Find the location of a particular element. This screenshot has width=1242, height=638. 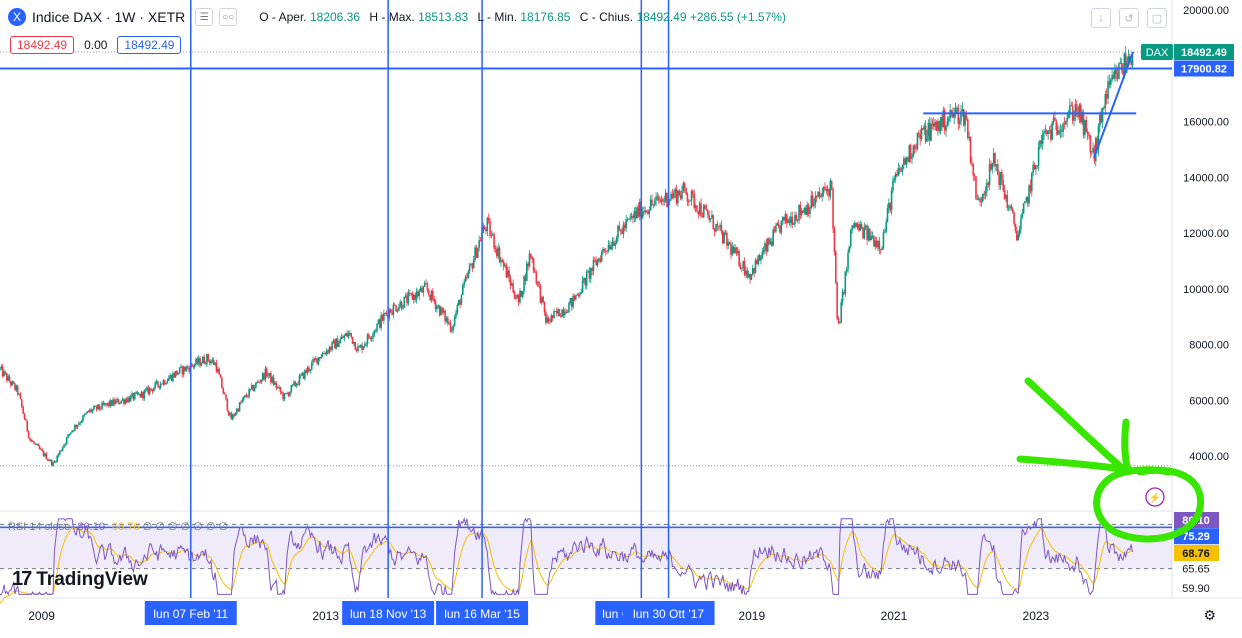

undo-icon: ↺ is located at coordinates (1129, 18).